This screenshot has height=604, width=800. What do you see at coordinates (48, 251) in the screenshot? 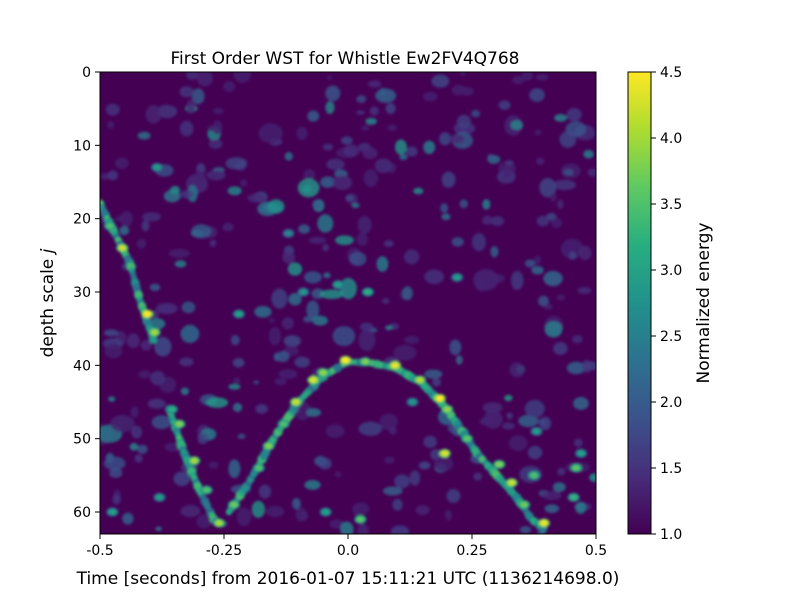
I see `y-axis-label-symbol: j` at bounding box center [48, 251].